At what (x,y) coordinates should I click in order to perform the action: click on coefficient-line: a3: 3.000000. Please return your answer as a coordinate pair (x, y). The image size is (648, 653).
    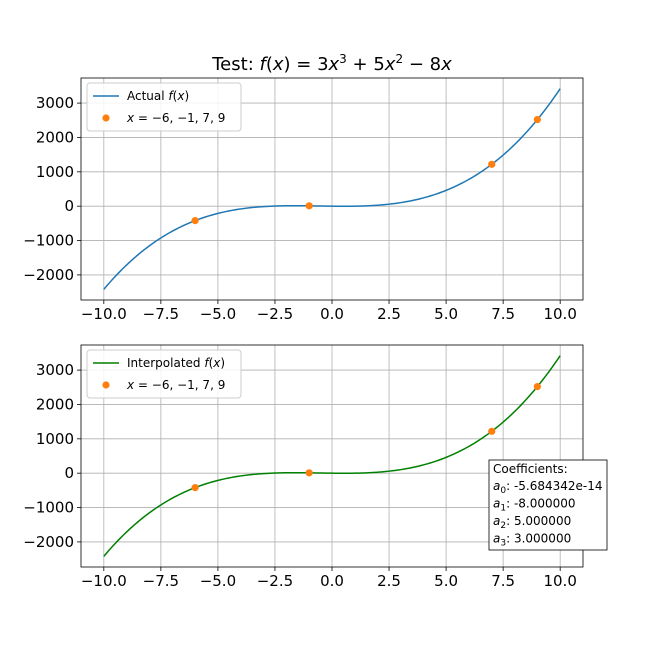
    Looking at the image, I should click on (532, 540).